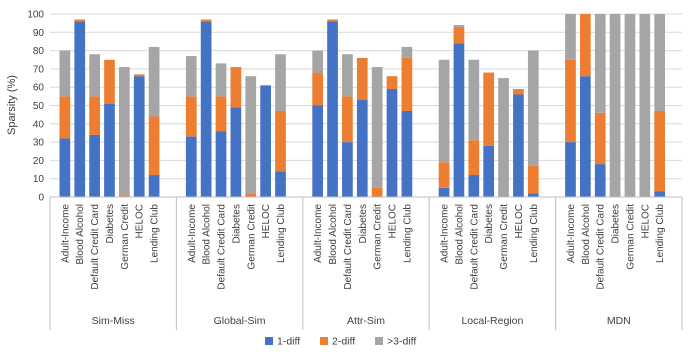 The width and height of the screenshot is (690, 354). Describe the element at coordinates (401, 342) in the screenshot. I see `legend-label: >3-diff` at that location.